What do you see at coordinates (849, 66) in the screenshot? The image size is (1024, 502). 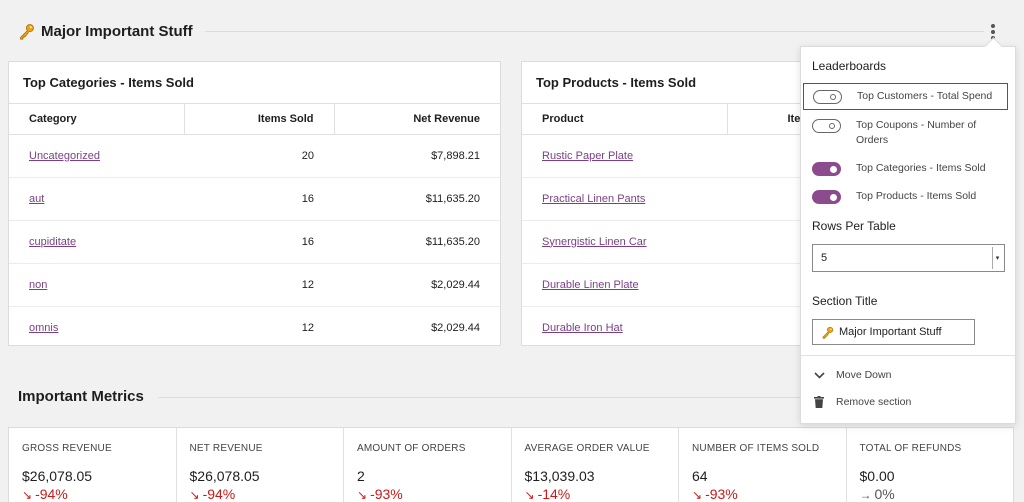 I see `leaderboards-heading: Leaderboards` at bounding box center [849, 66].